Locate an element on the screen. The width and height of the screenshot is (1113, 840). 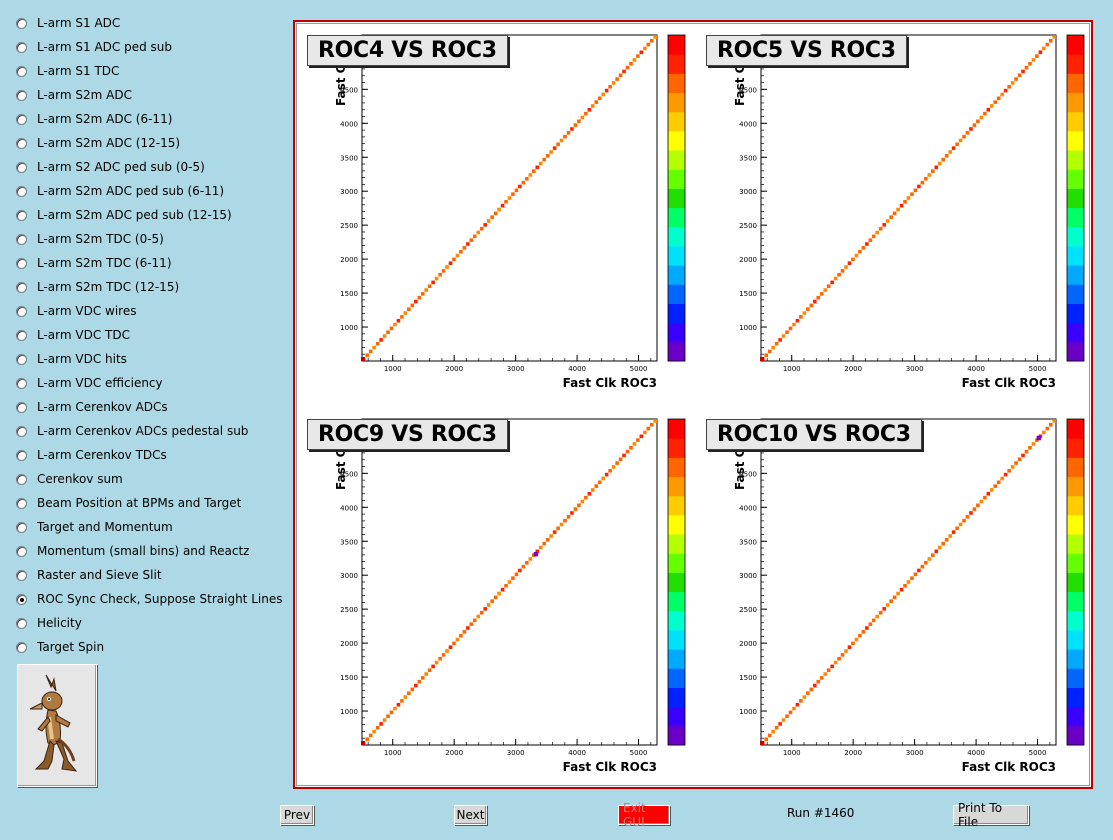
menu-item: L-arm Cerenkov ADCs is located at coordinates (92, 407).